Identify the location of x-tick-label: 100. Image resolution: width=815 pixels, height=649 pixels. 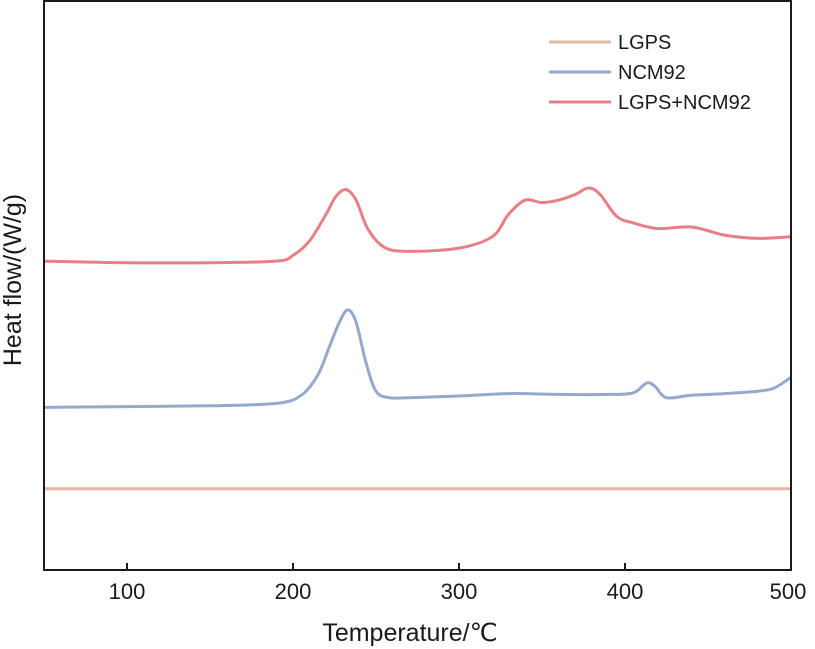
(127, 591).